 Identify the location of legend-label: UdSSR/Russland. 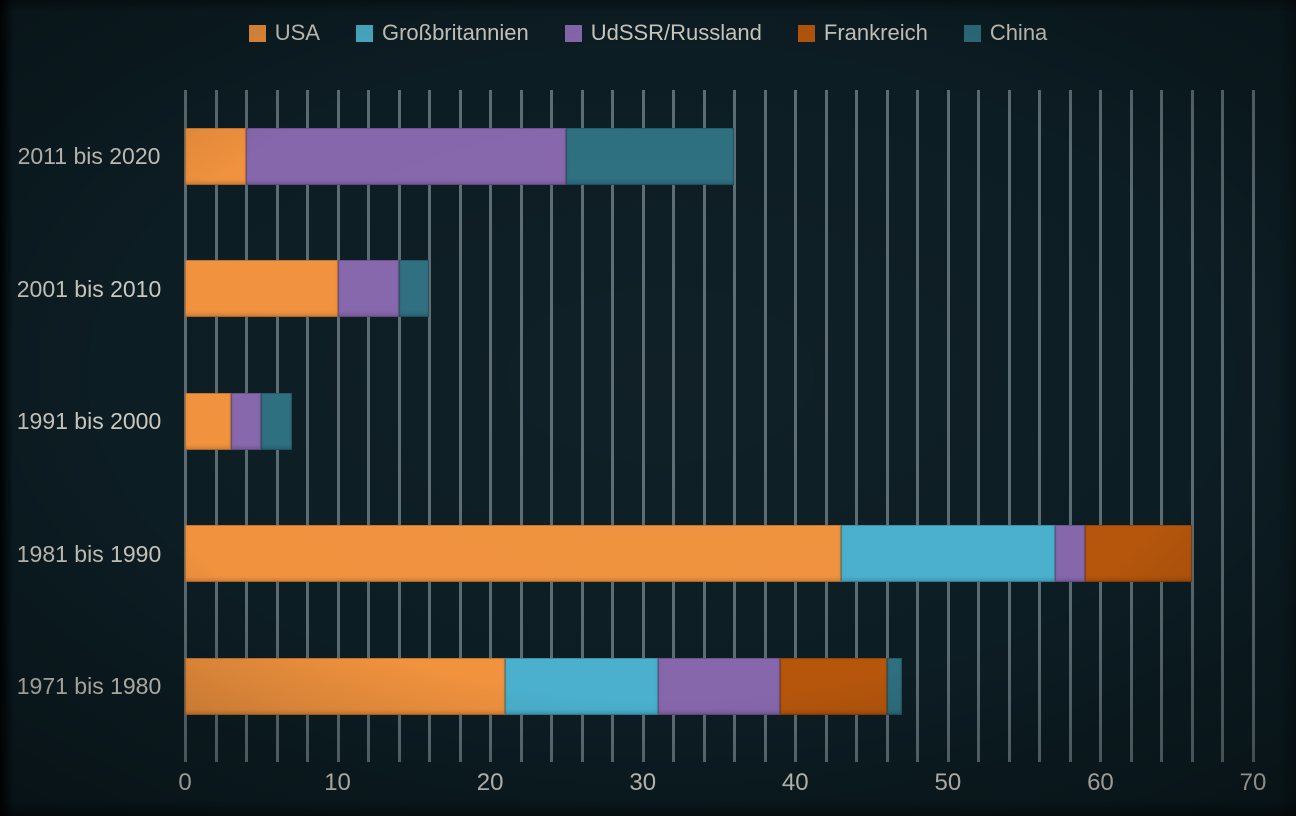
(676, 32).